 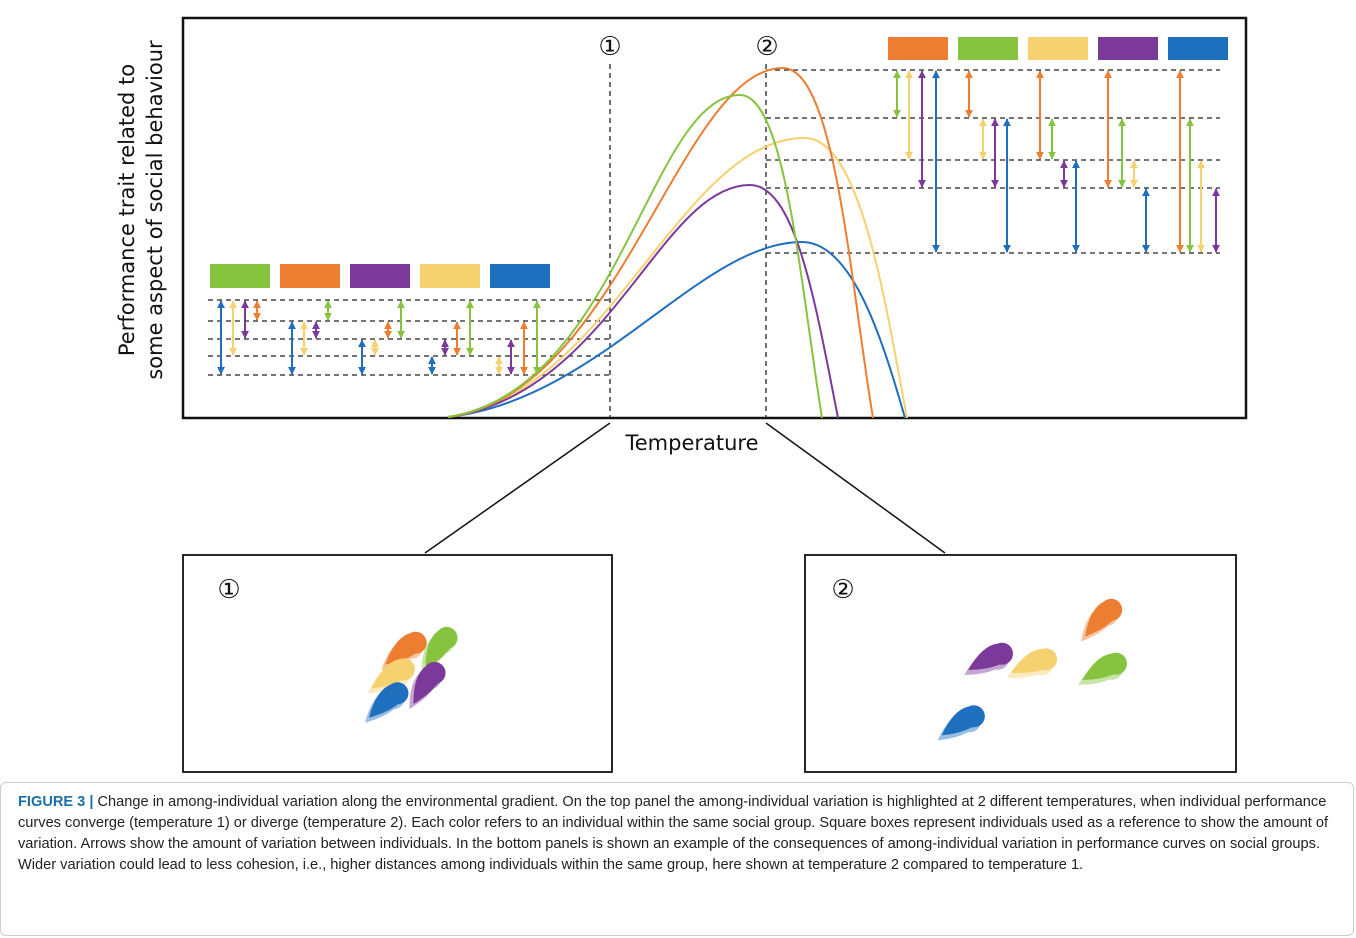 What do you see at coordinates (155, 210) in the screenshot?
I see `y-axis-label: some aspect of social behaviour` at bounding box center [155, 210].